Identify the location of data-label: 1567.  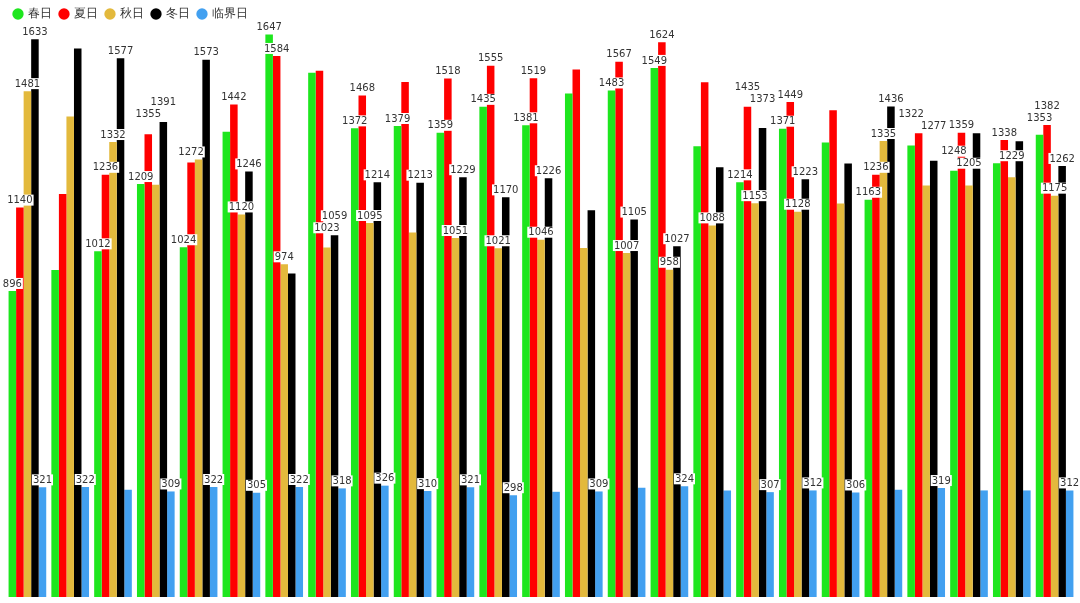
(619, 54).